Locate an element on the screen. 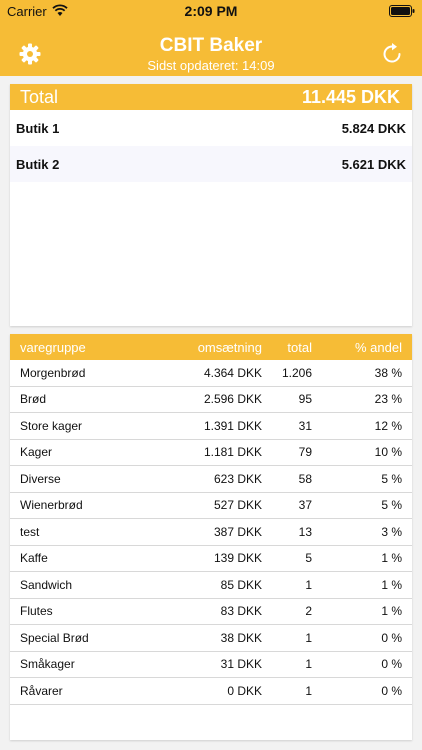 The width and height of the screenshot is (422, 750). table-row: Morgenbrød 4.364 DKK 1.206 38 % is located at coordinates (211, 373).